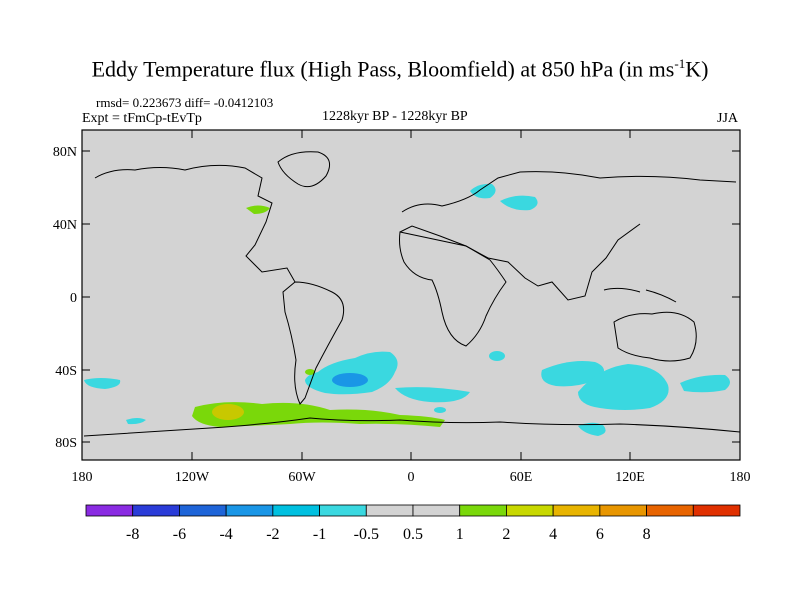 The image size is (800, 600). Describe the element at coordinates (453, 289) in the screenshot. I see `africa-coast` at that location.